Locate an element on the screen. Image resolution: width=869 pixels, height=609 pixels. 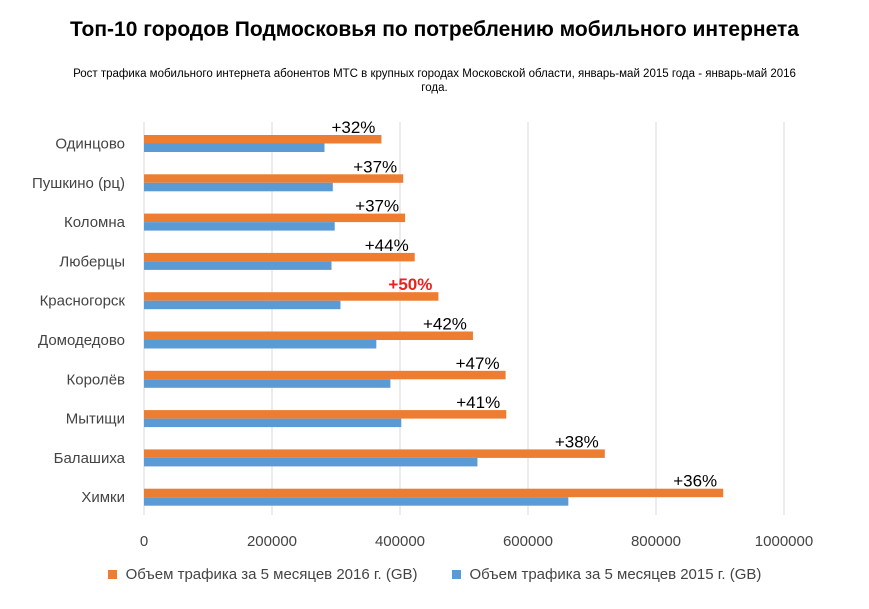
category-label: Пушкино (рц) is located at coordinates (78, 183).